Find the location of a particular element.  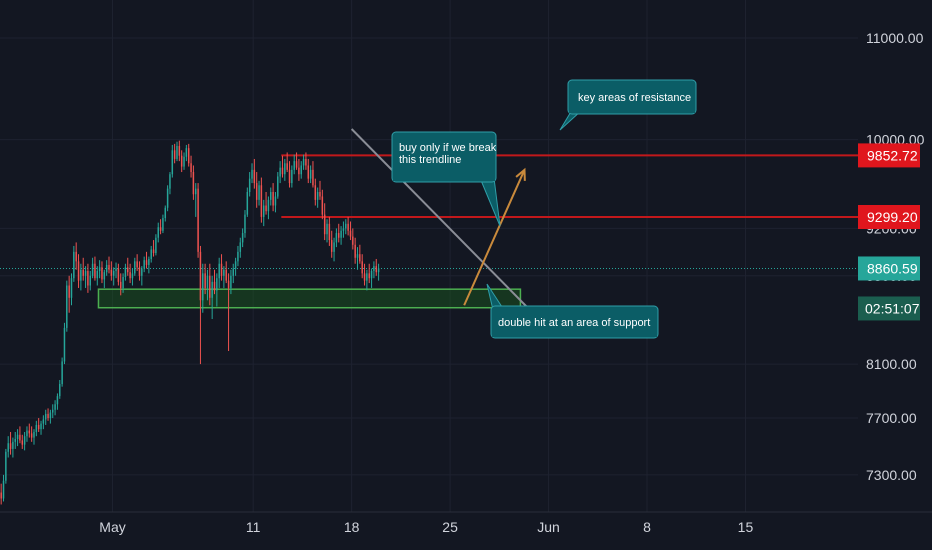

callout-seam-cover is located at coordinates (574, 332).